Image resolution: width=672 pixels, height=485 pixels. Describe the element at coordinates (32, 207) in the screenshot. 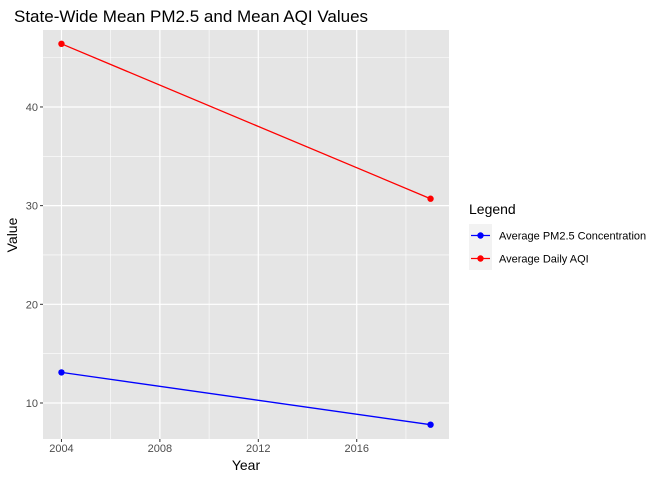

I see `y-tick-label: 30` at that location.